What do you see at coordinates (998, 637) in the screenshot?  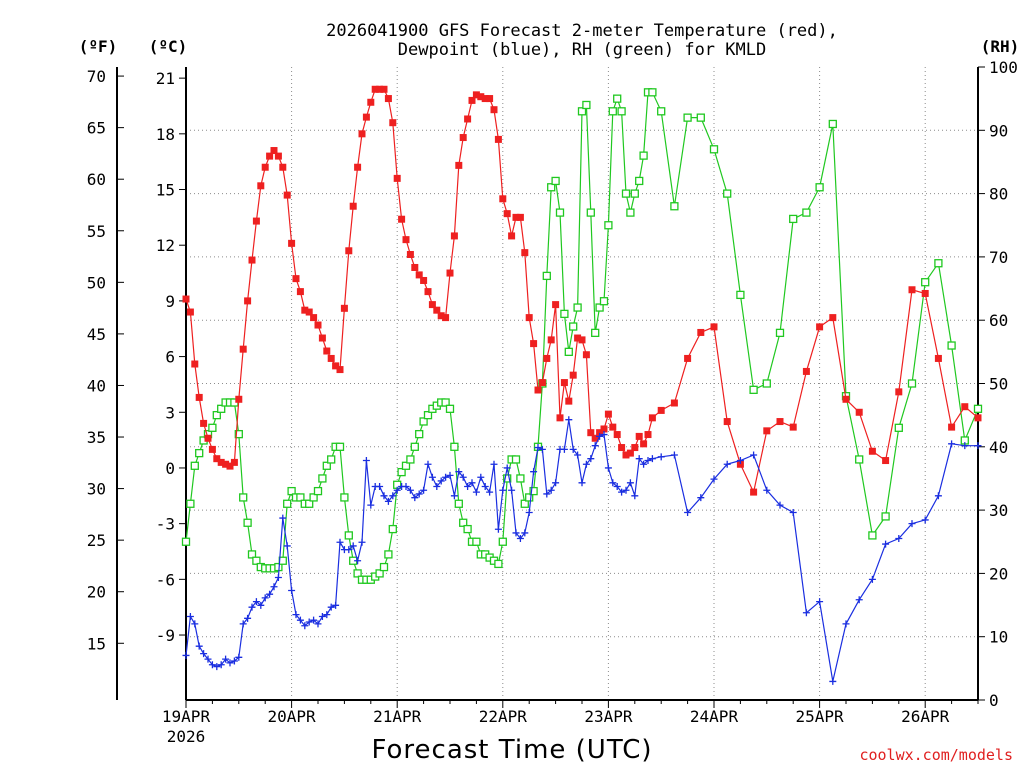 I see `rh-tick-label: 10` at bounding box center [998, 637].